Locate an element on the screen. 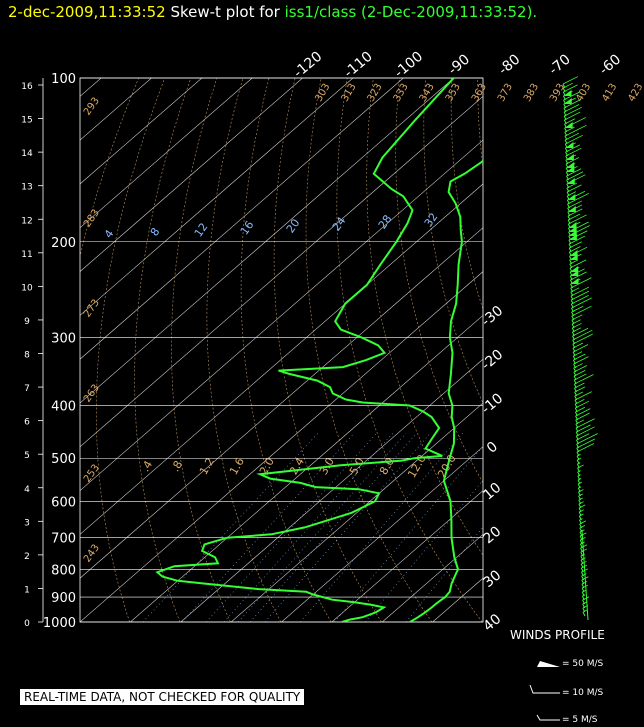  mixing-ratio-label: .4 is located at coordinates (147, 466).